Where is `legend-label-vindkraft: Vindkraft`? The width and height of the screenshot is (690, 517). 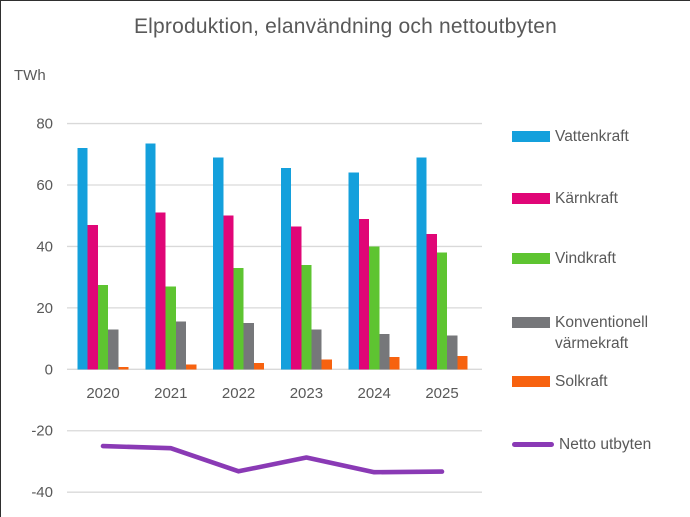 legend-label-vindkraft: Vindkraft is located at coordinates (585, 258).